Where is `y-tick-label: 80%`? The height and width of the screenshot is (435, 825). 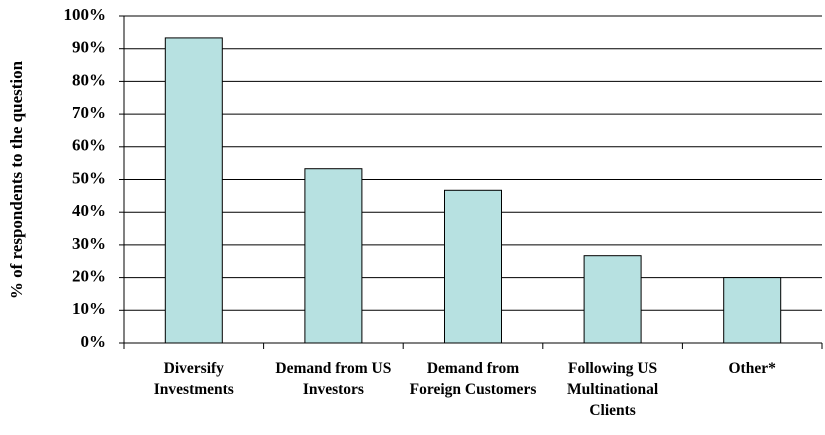
y-tick-label: 80% is located at coordinates (89, 79).